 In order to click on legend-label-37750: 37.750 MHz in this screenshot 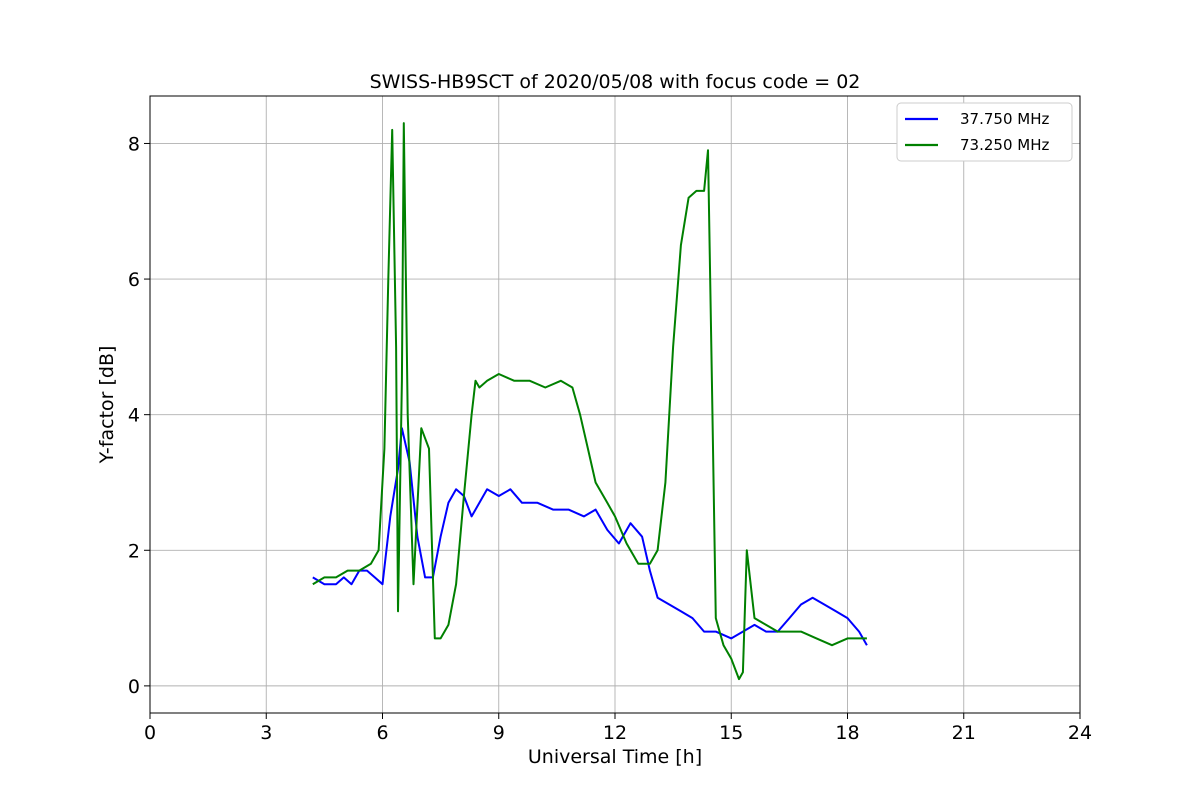, I will do `click(1004, 119)`.